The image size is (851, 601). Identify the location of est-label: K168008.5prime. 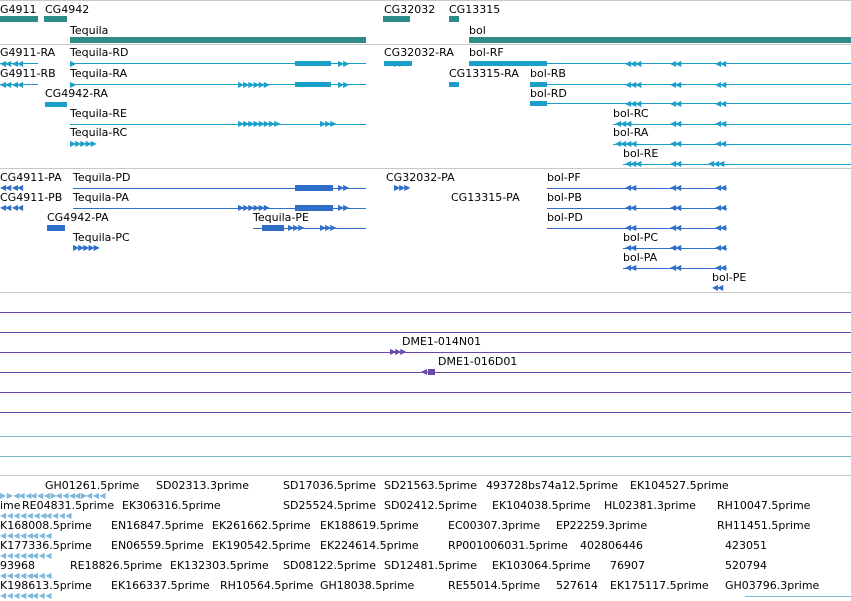
(46, 525).